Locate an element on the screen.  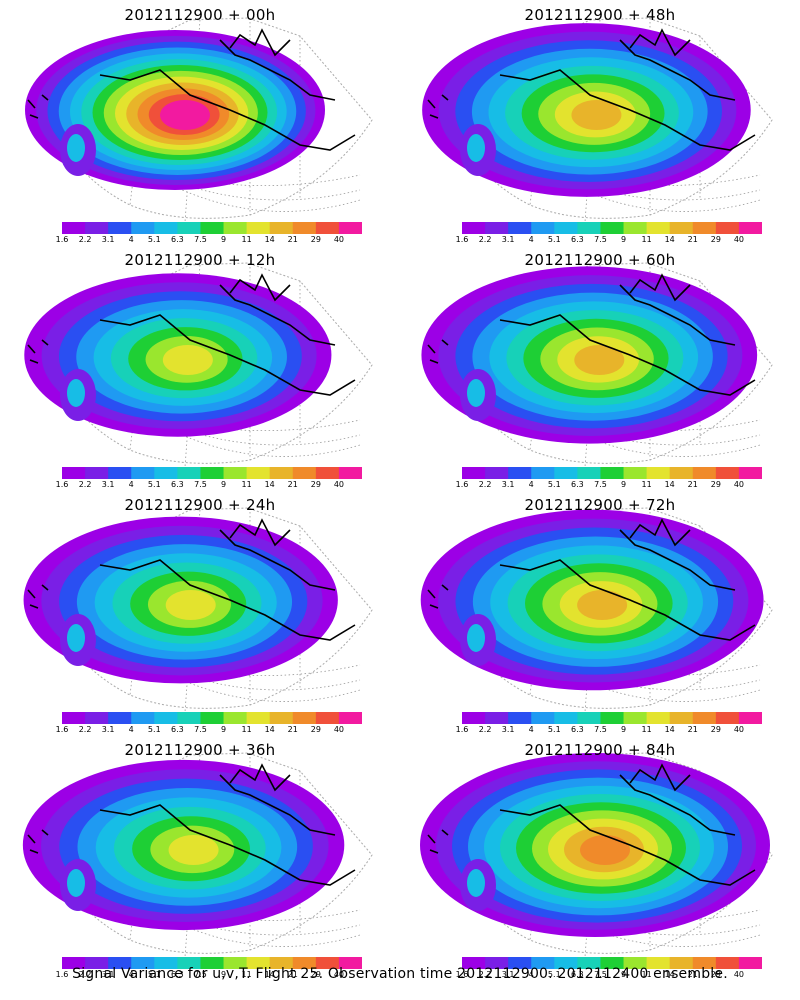
panel-title: 2012112900 + 72h is located at coordinates (600, 505).